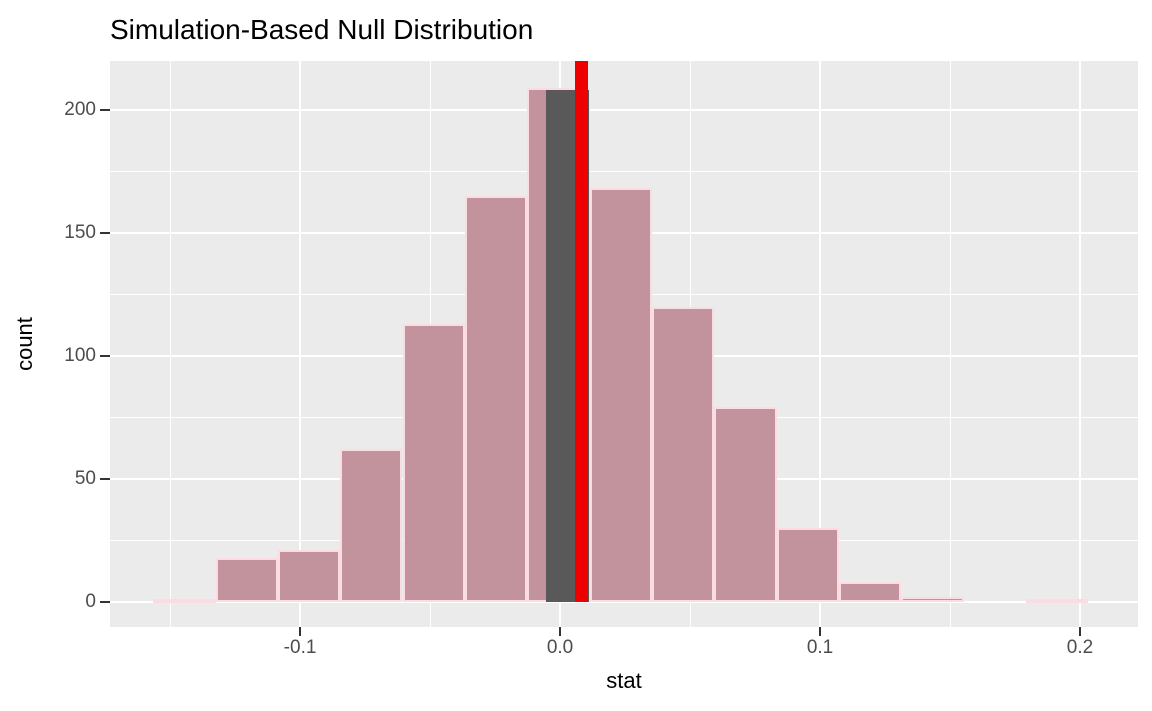  Describe the element at coordinates (300, 647) in the screenshot. I see `x-axis-tick-label: -0.1` at that location.